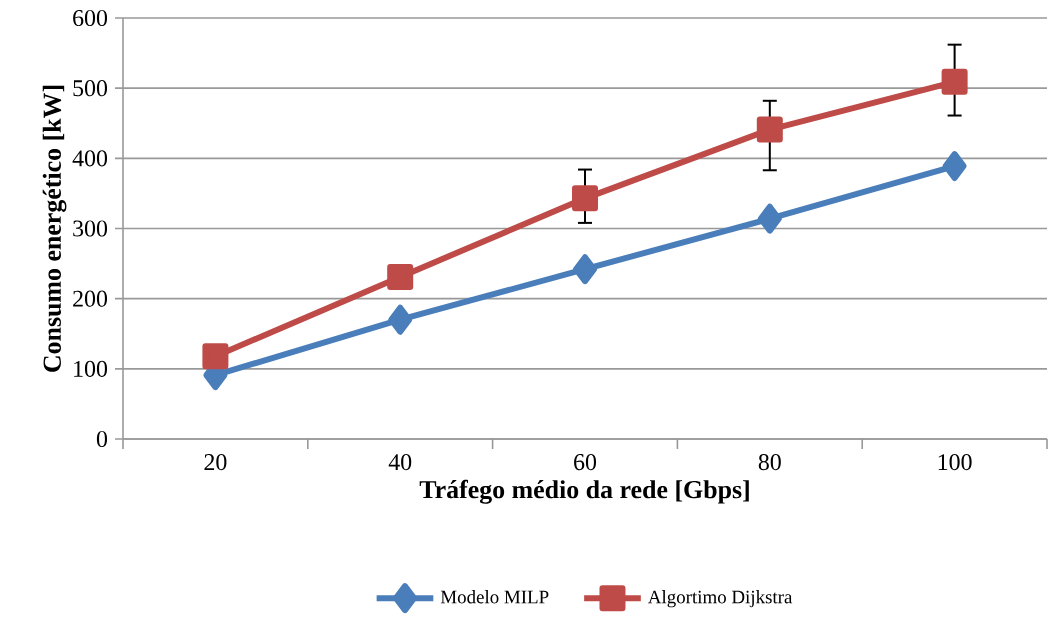  I want to click on legend-label: Modelo MILP, so click(494, 597).